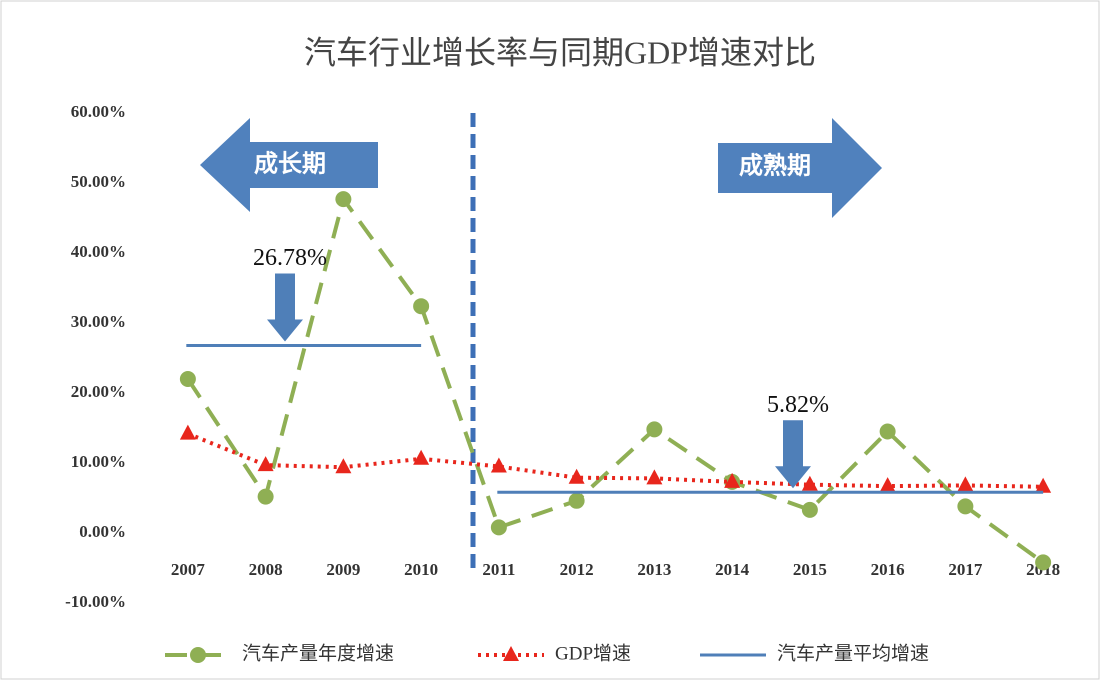 This screenshot has width=1100, height=680. Describe the element at coordinates (290, 258) in the screenshot. I see `annotation-label: 26.78%` at that location.